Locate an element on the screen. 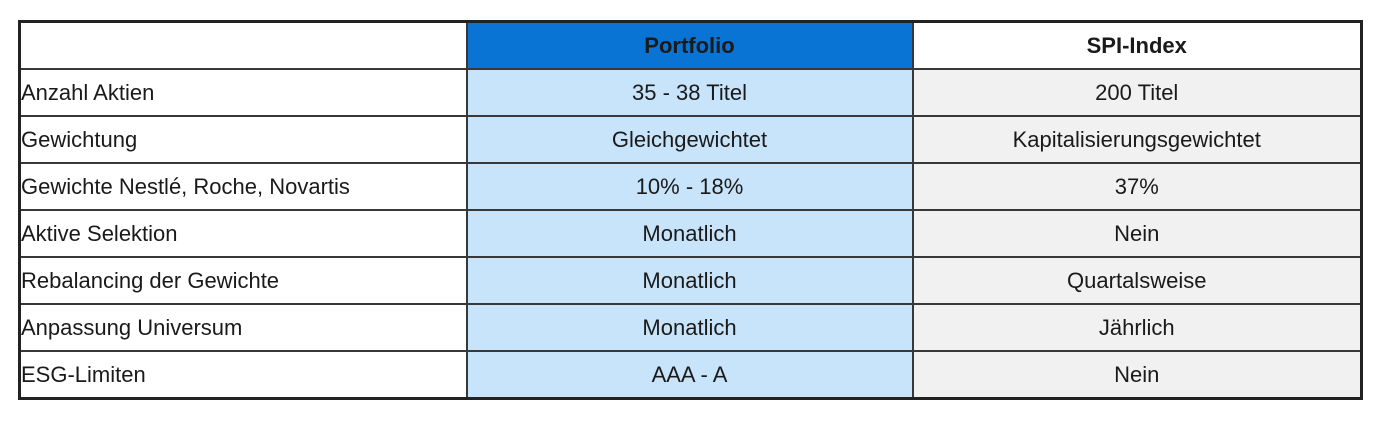  spi-value-cell: Jährlich is located at coordinates (1137, 327).